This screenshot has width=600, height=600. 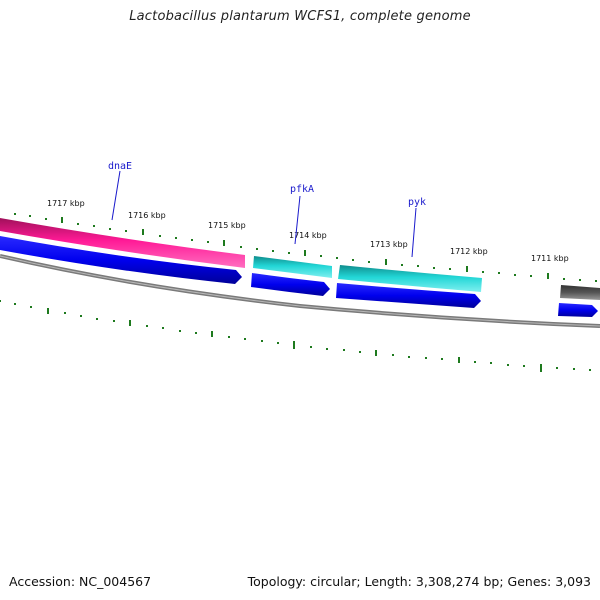 I want to click on kbp-label: 1712 kbp, so click(x=469, y=251).